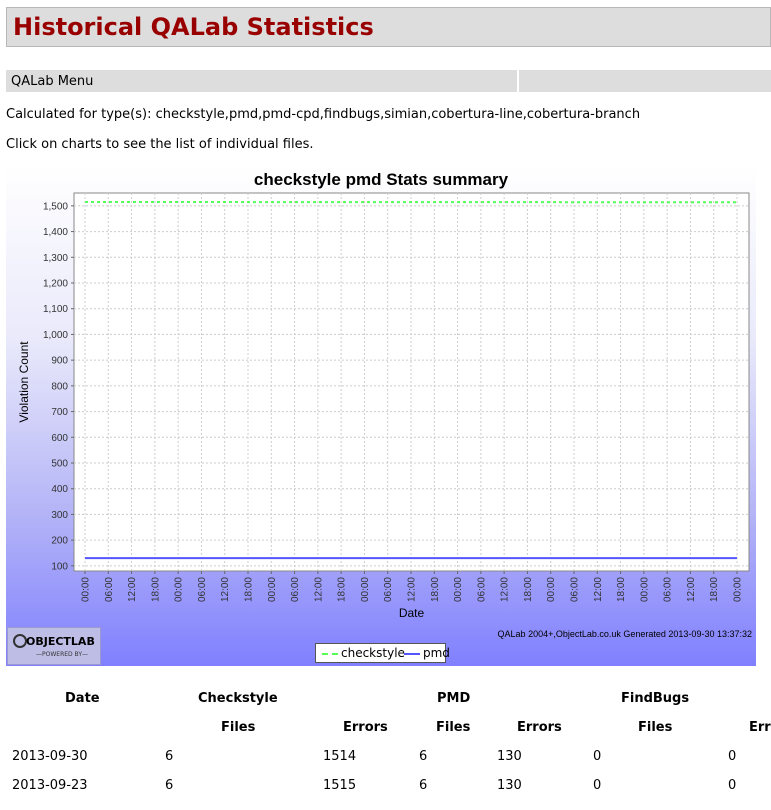  What do you see at coordinates (760, 727) in the screenshot?
I see `subheader-findbugs-errors: Errors` at bounding box center [760, 727].